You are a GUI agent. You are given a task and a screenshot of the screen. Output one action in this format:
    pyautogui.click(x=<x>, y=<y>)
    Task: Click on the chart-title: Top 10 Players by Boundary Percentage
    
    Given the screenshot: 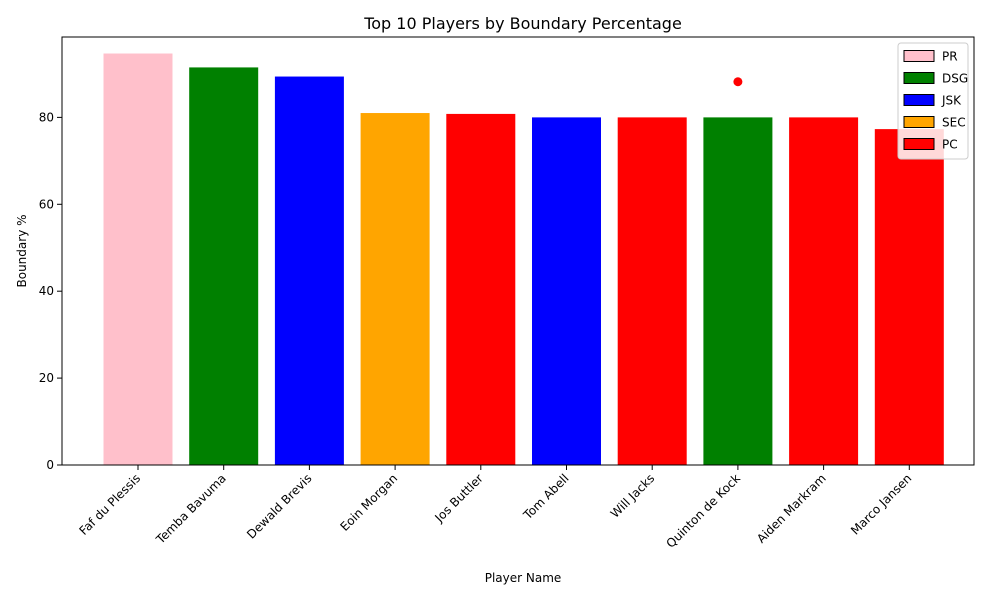 What is the action you would take?
    pyautogui.click(x=522, y=23)
    